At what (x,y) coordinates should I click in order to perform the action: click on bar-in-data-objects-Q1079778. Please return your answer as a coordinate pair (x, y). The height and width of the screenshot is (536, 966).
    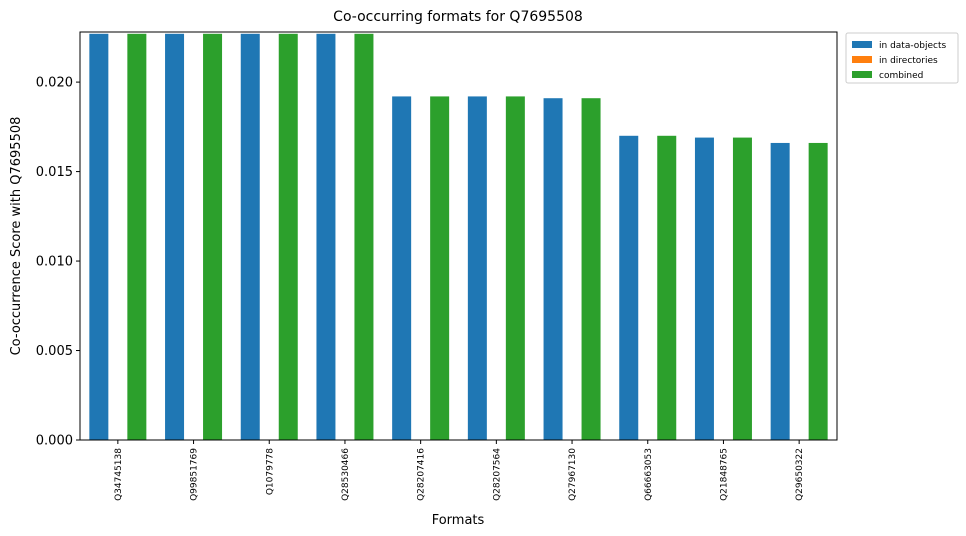
    Looking at the image, I should click on (250, 236).